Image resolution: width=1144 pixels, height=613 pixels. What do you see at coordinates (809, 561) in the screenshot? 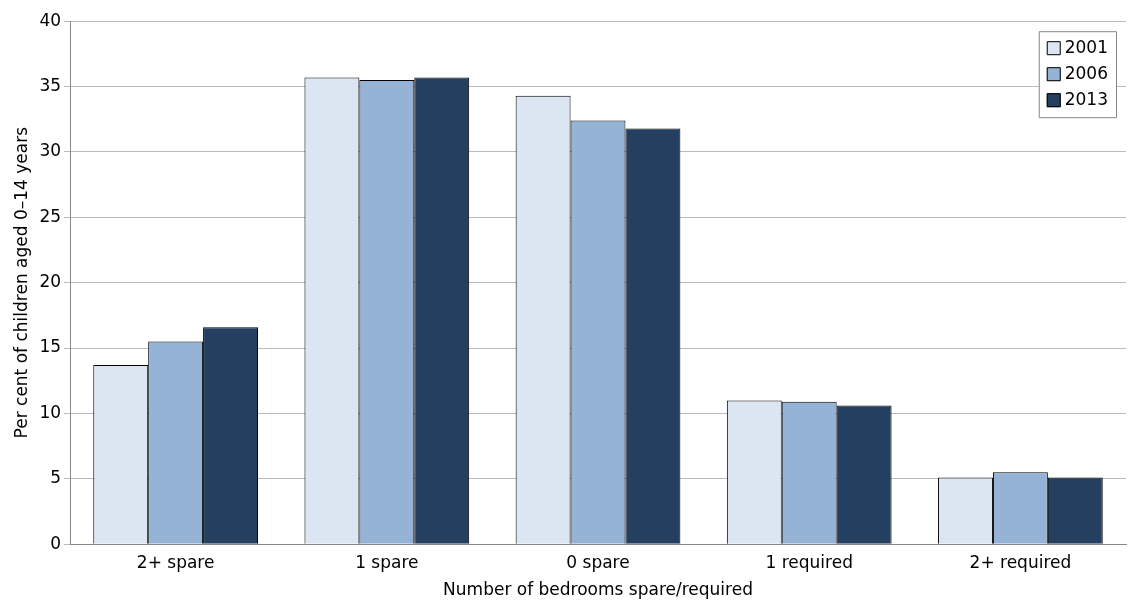
I see `x-tick-label: 1 required` at bounding box center [809, 561].